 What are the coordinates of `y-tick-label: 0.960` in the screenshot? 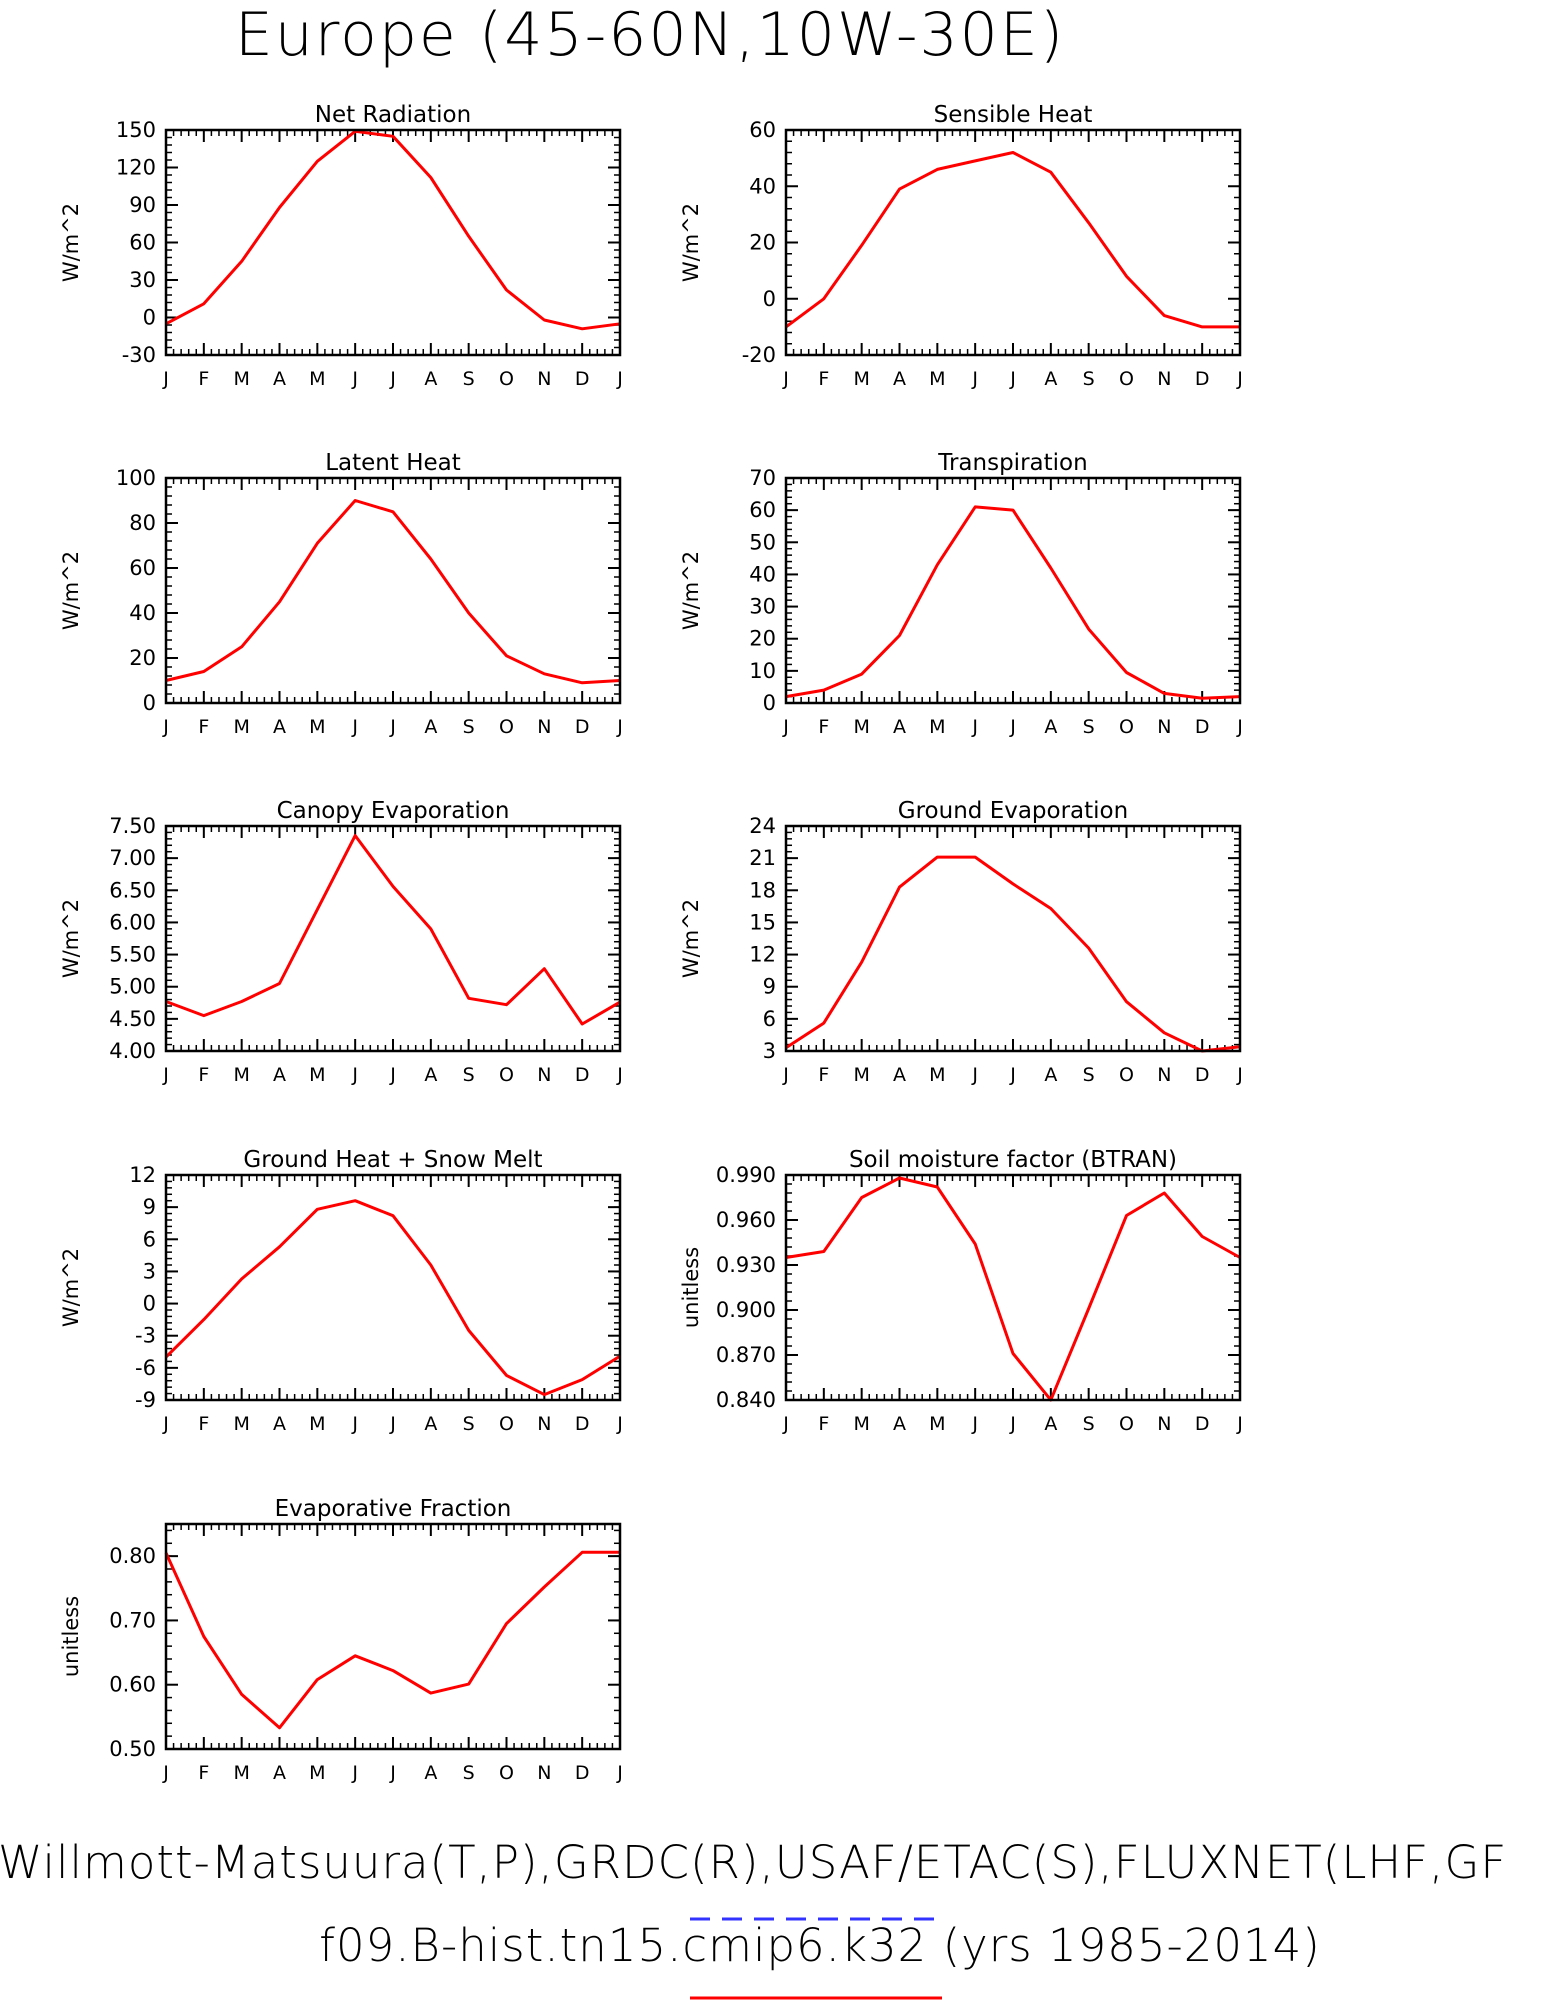 It's located at (746, 1220).